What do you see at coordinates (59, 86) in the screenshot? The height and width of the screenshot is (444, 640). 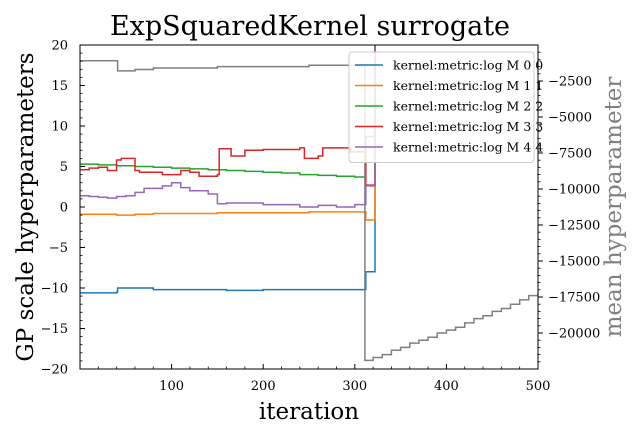 I see `y-tick-label: 15` at bounding box center [59, 86].